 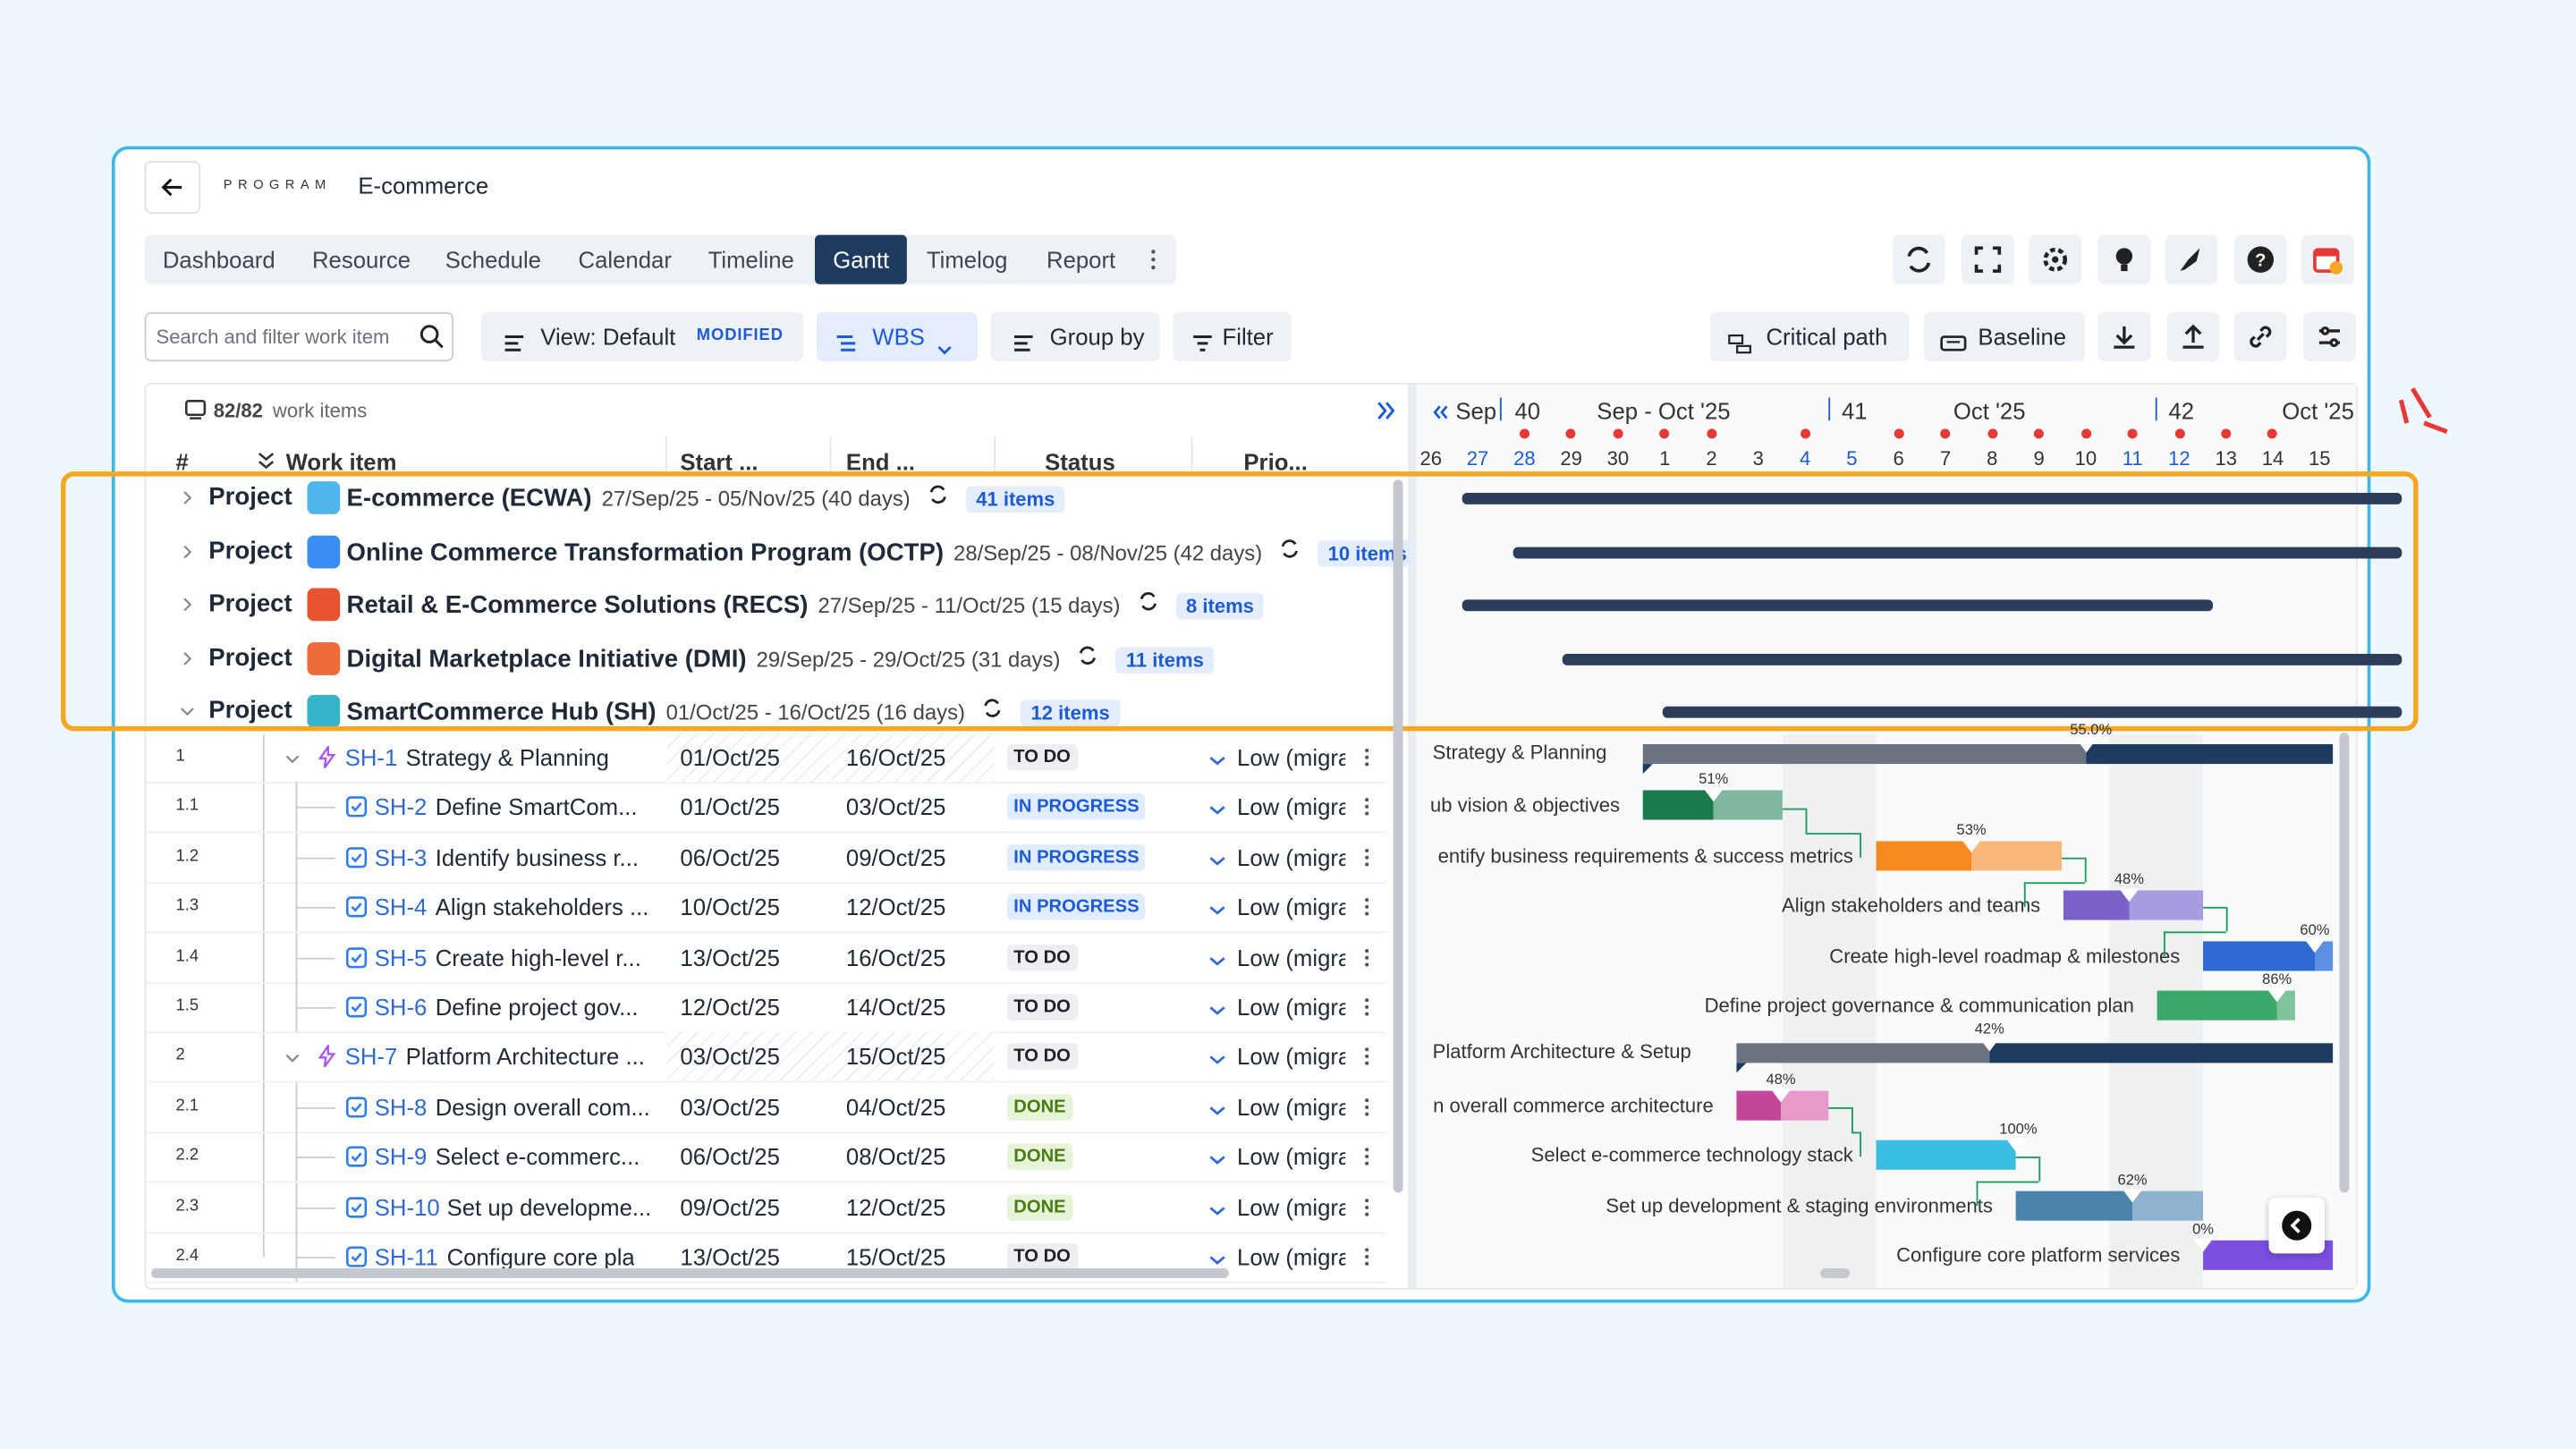 I want to click on view-button: View: Default MODIFIED, so click(x=642, y=336).